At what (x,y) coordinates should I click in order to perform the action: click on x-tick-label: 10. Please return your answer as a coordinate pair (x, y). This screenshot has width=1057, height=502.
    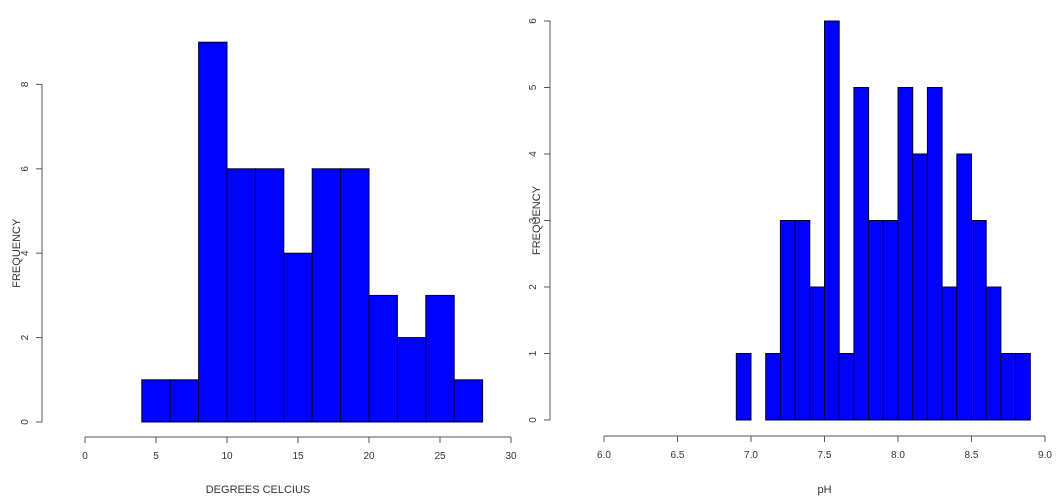
    Looking at the image, I should click on (227, 456).